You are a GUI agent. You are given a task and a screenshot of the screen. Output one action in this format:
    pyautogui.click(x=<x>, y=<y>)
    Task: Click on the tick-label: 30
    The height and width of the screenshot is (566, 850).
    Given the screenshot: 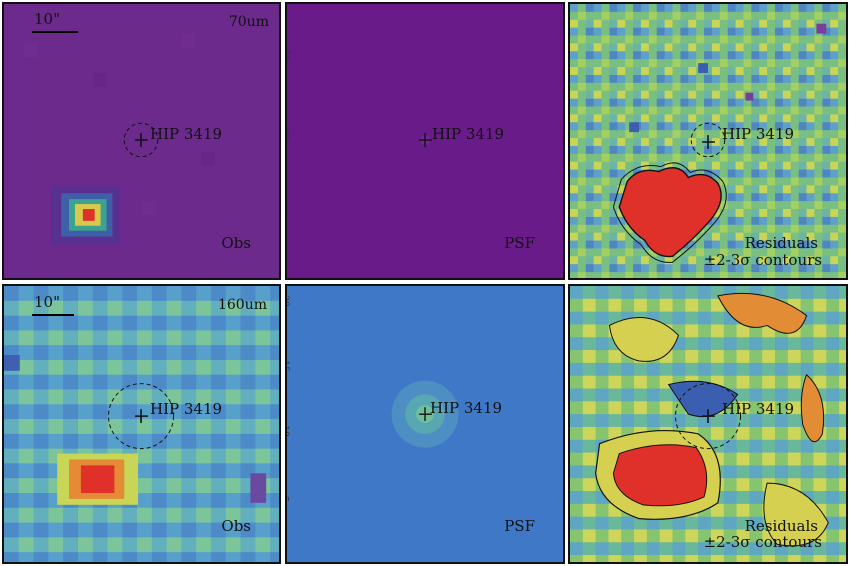 What is the action you would take?
    pyautogui.click(x=287, y=55)
    